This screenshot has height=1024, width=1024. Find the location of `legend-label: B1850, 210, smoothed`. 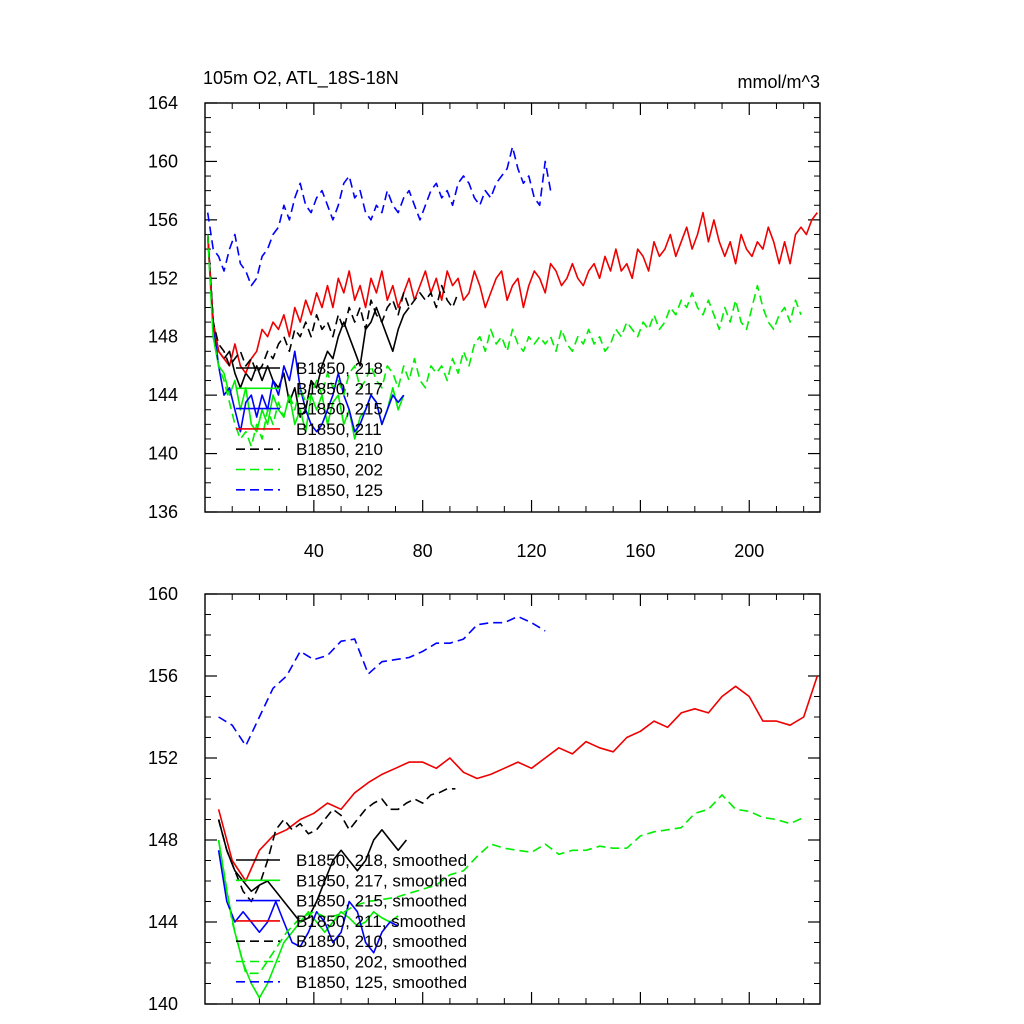

legend-label: B1850, 210, smoothed is located at coordinates (381, 941).